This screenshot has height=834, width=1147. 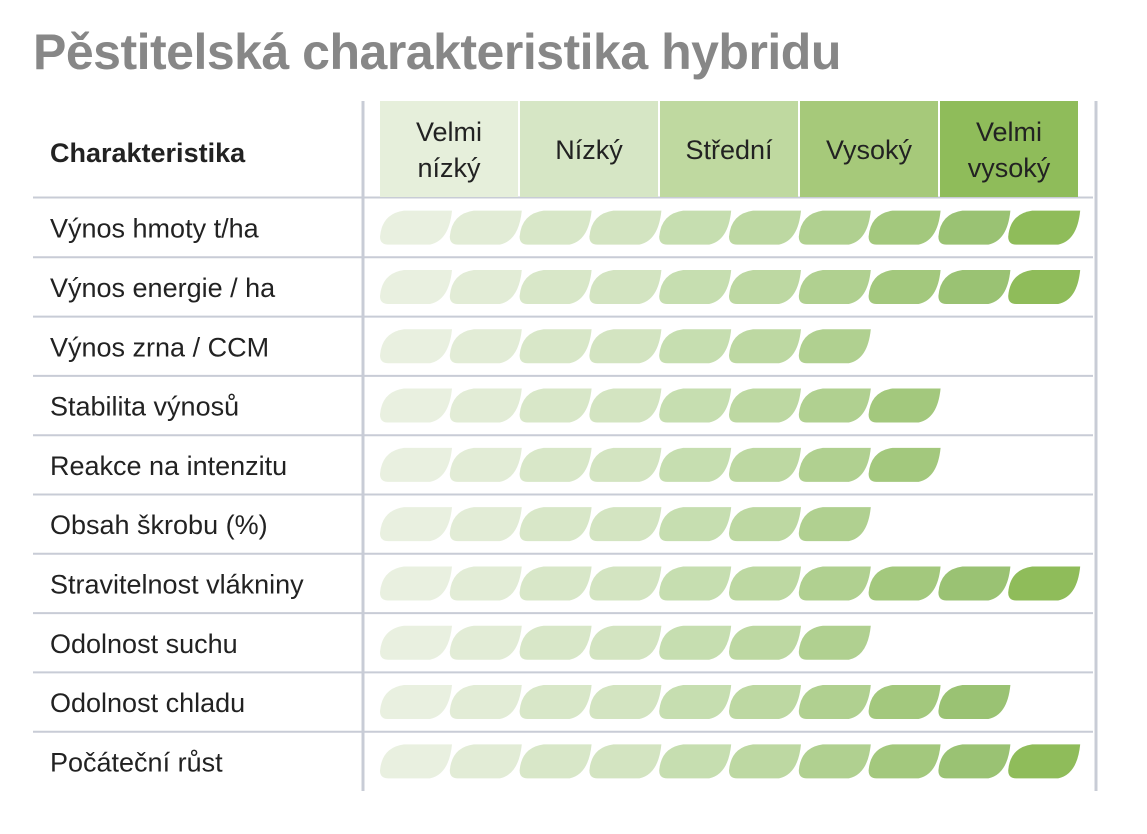 What do you see at coordinates (177, 584) in the screenshot?
I see `row-label: Stravitelnost vlákniny` at bounding box center [177, 584].